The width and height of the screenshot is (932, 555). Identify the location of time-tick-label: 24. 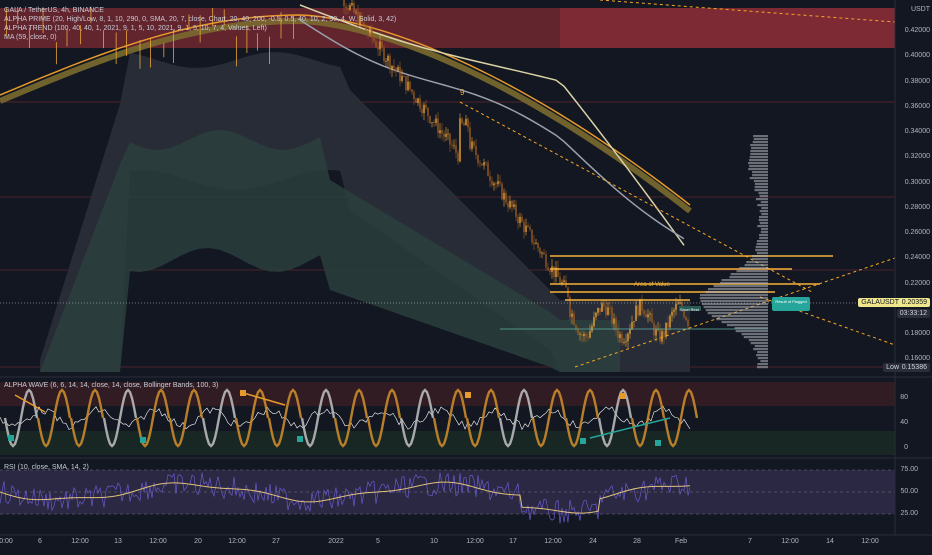
(593, 541).